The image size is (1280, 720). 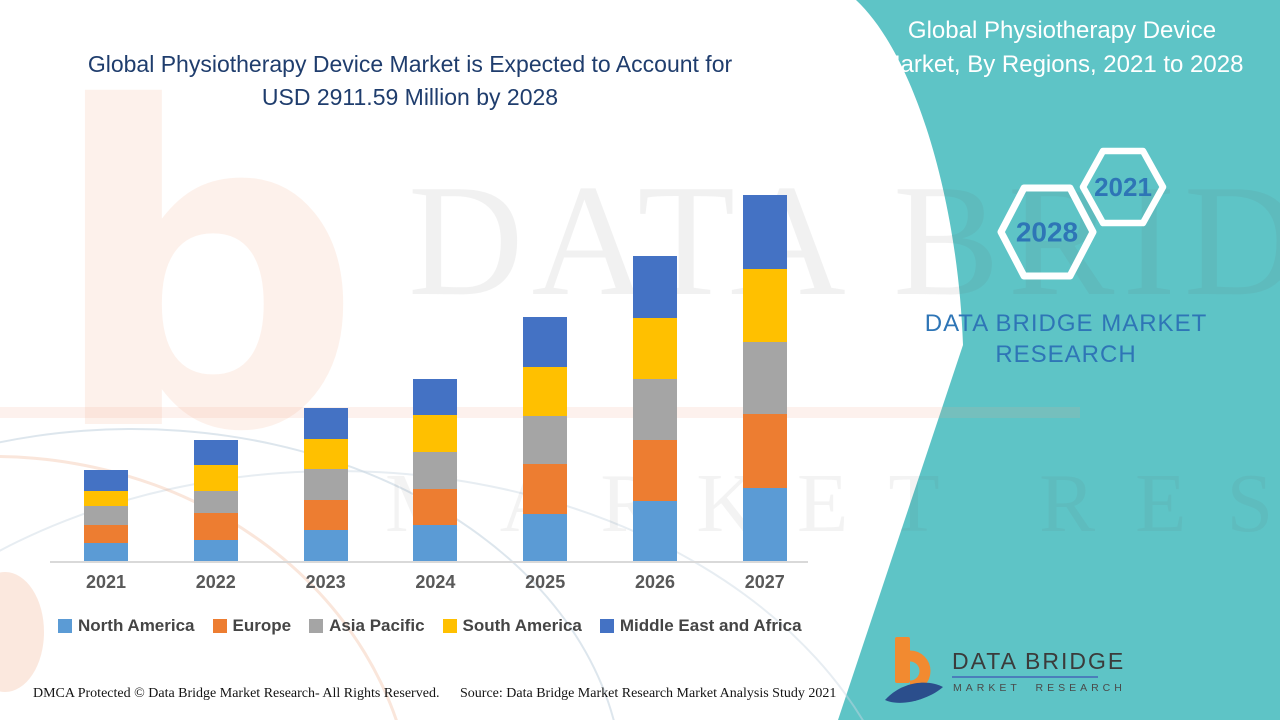 I want to click on legend-item-asia-pacific: Asia Pacific, so click(x=367, y=626).